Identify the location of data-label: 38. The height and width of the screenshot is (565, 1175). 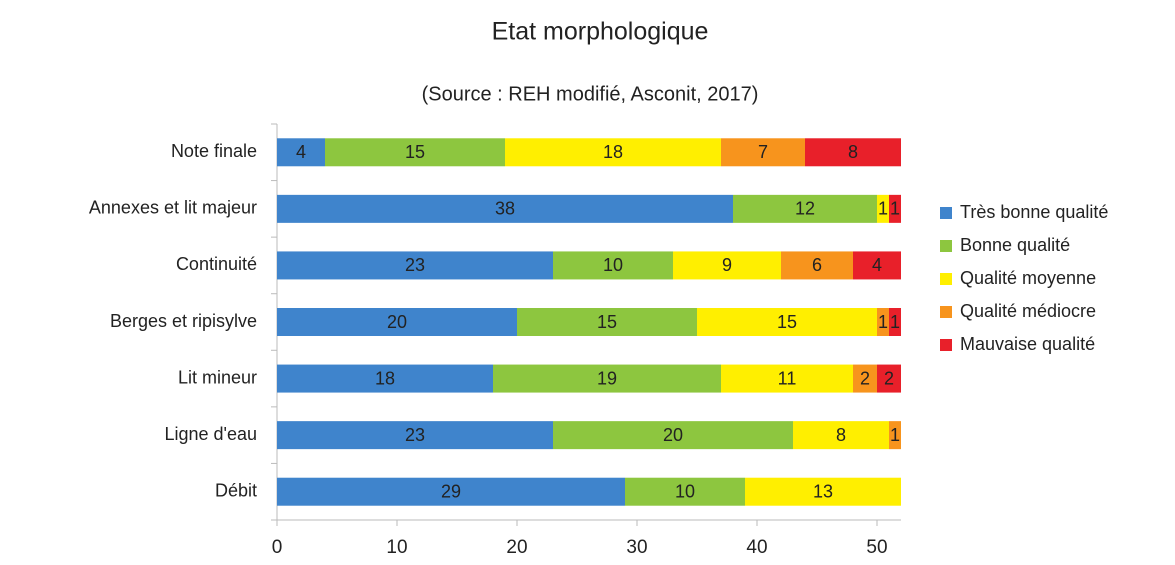
(505, 209).